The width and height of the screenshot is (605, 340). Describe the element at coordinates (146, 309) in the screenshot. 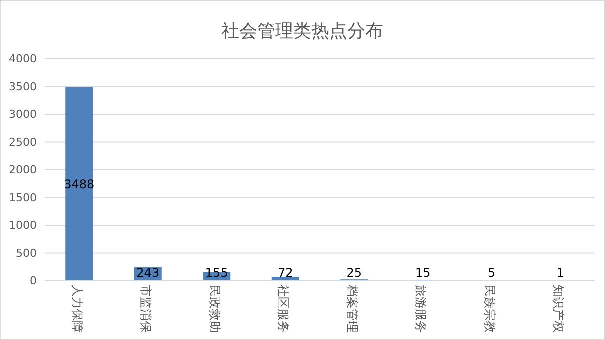

I see `x-tick-label: 市监消保` at that location.